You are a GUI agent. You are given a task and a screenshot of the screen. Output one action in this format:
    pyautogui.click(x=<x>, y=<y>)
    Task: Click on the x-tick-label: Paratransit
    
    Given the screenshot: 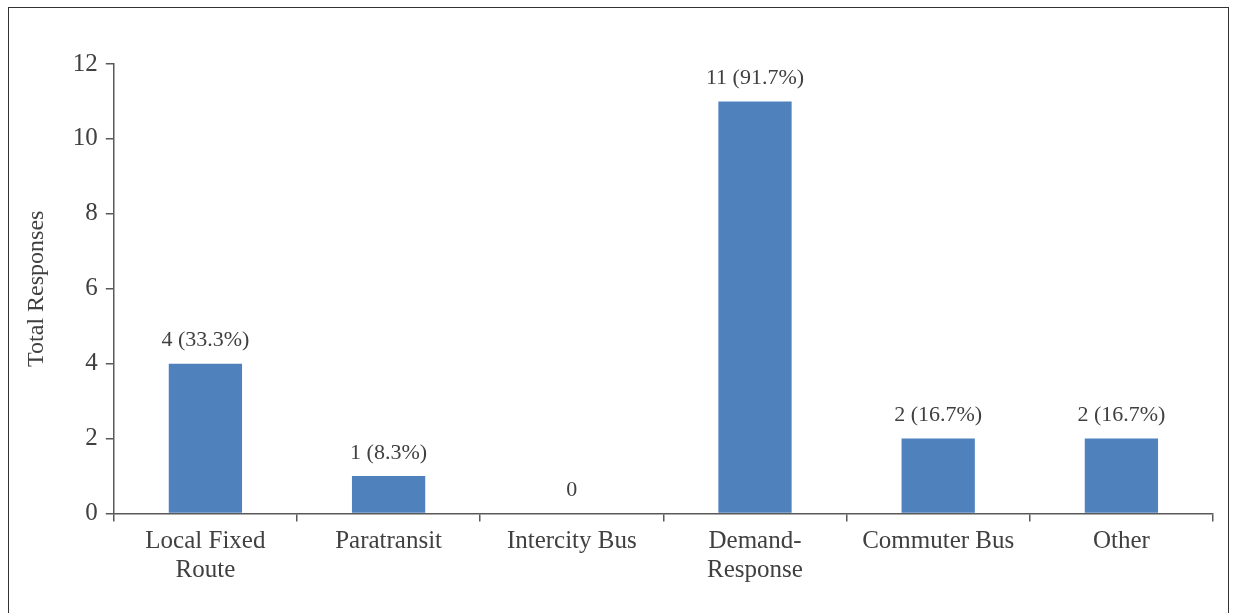 What is the action you would take?
    pyautogui.click(x=389, y=540)
    